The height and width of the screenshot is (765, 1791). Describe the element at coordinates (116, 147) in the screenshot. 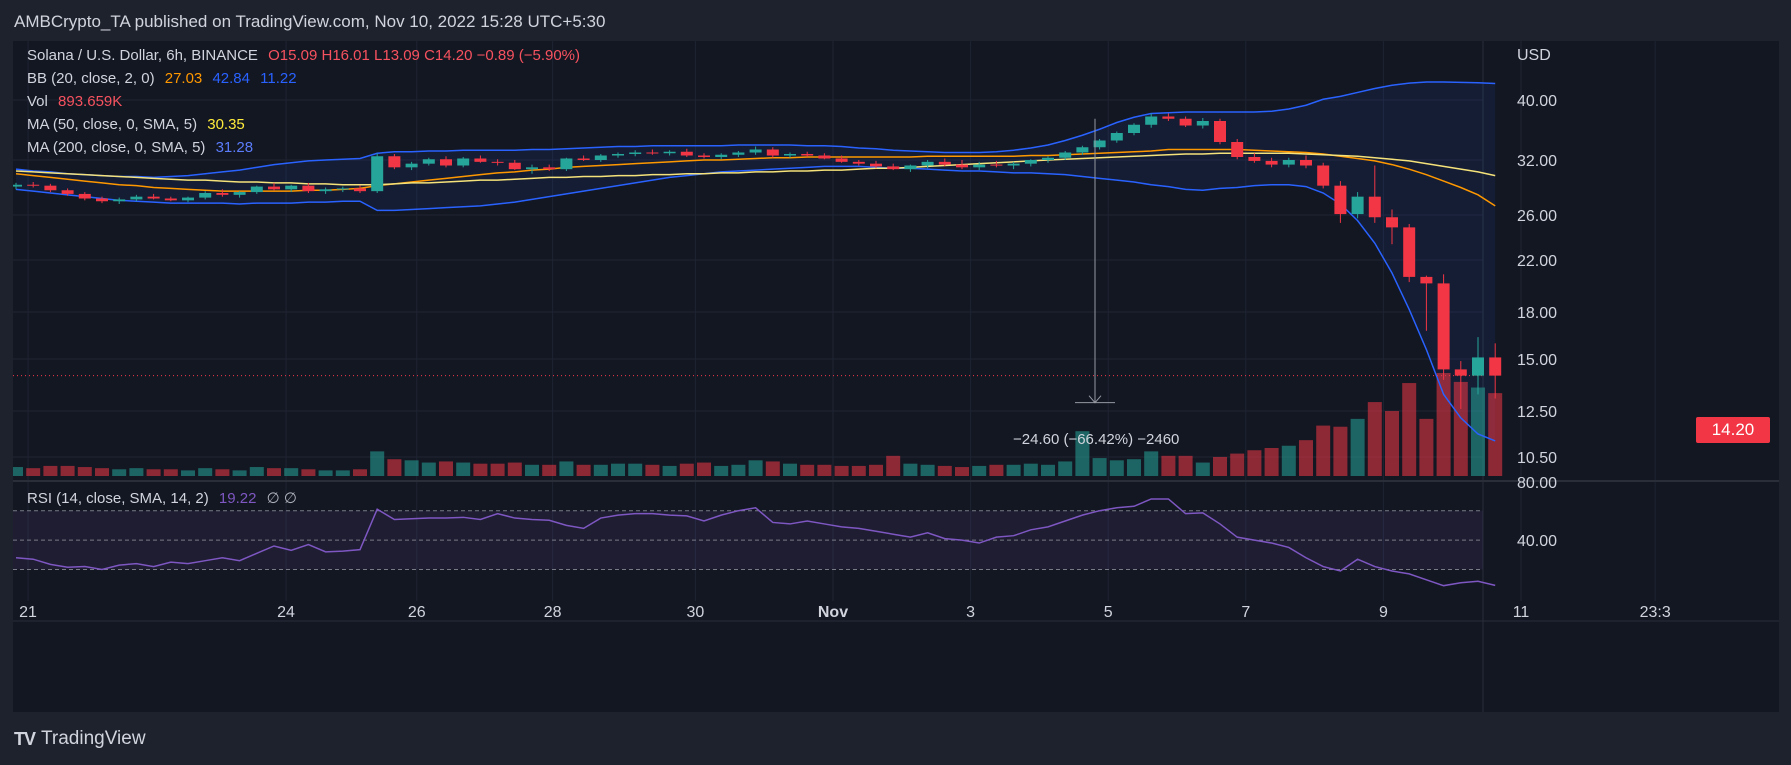

I see `ma200-label: MA (200, close, 0, SMA, 5)` at that location.